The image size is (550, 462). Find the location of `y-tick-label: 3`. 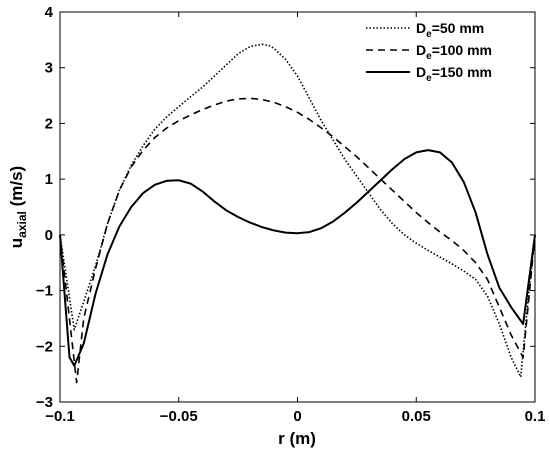

y-tick-label: 3 is located at coordinates (49, 68).